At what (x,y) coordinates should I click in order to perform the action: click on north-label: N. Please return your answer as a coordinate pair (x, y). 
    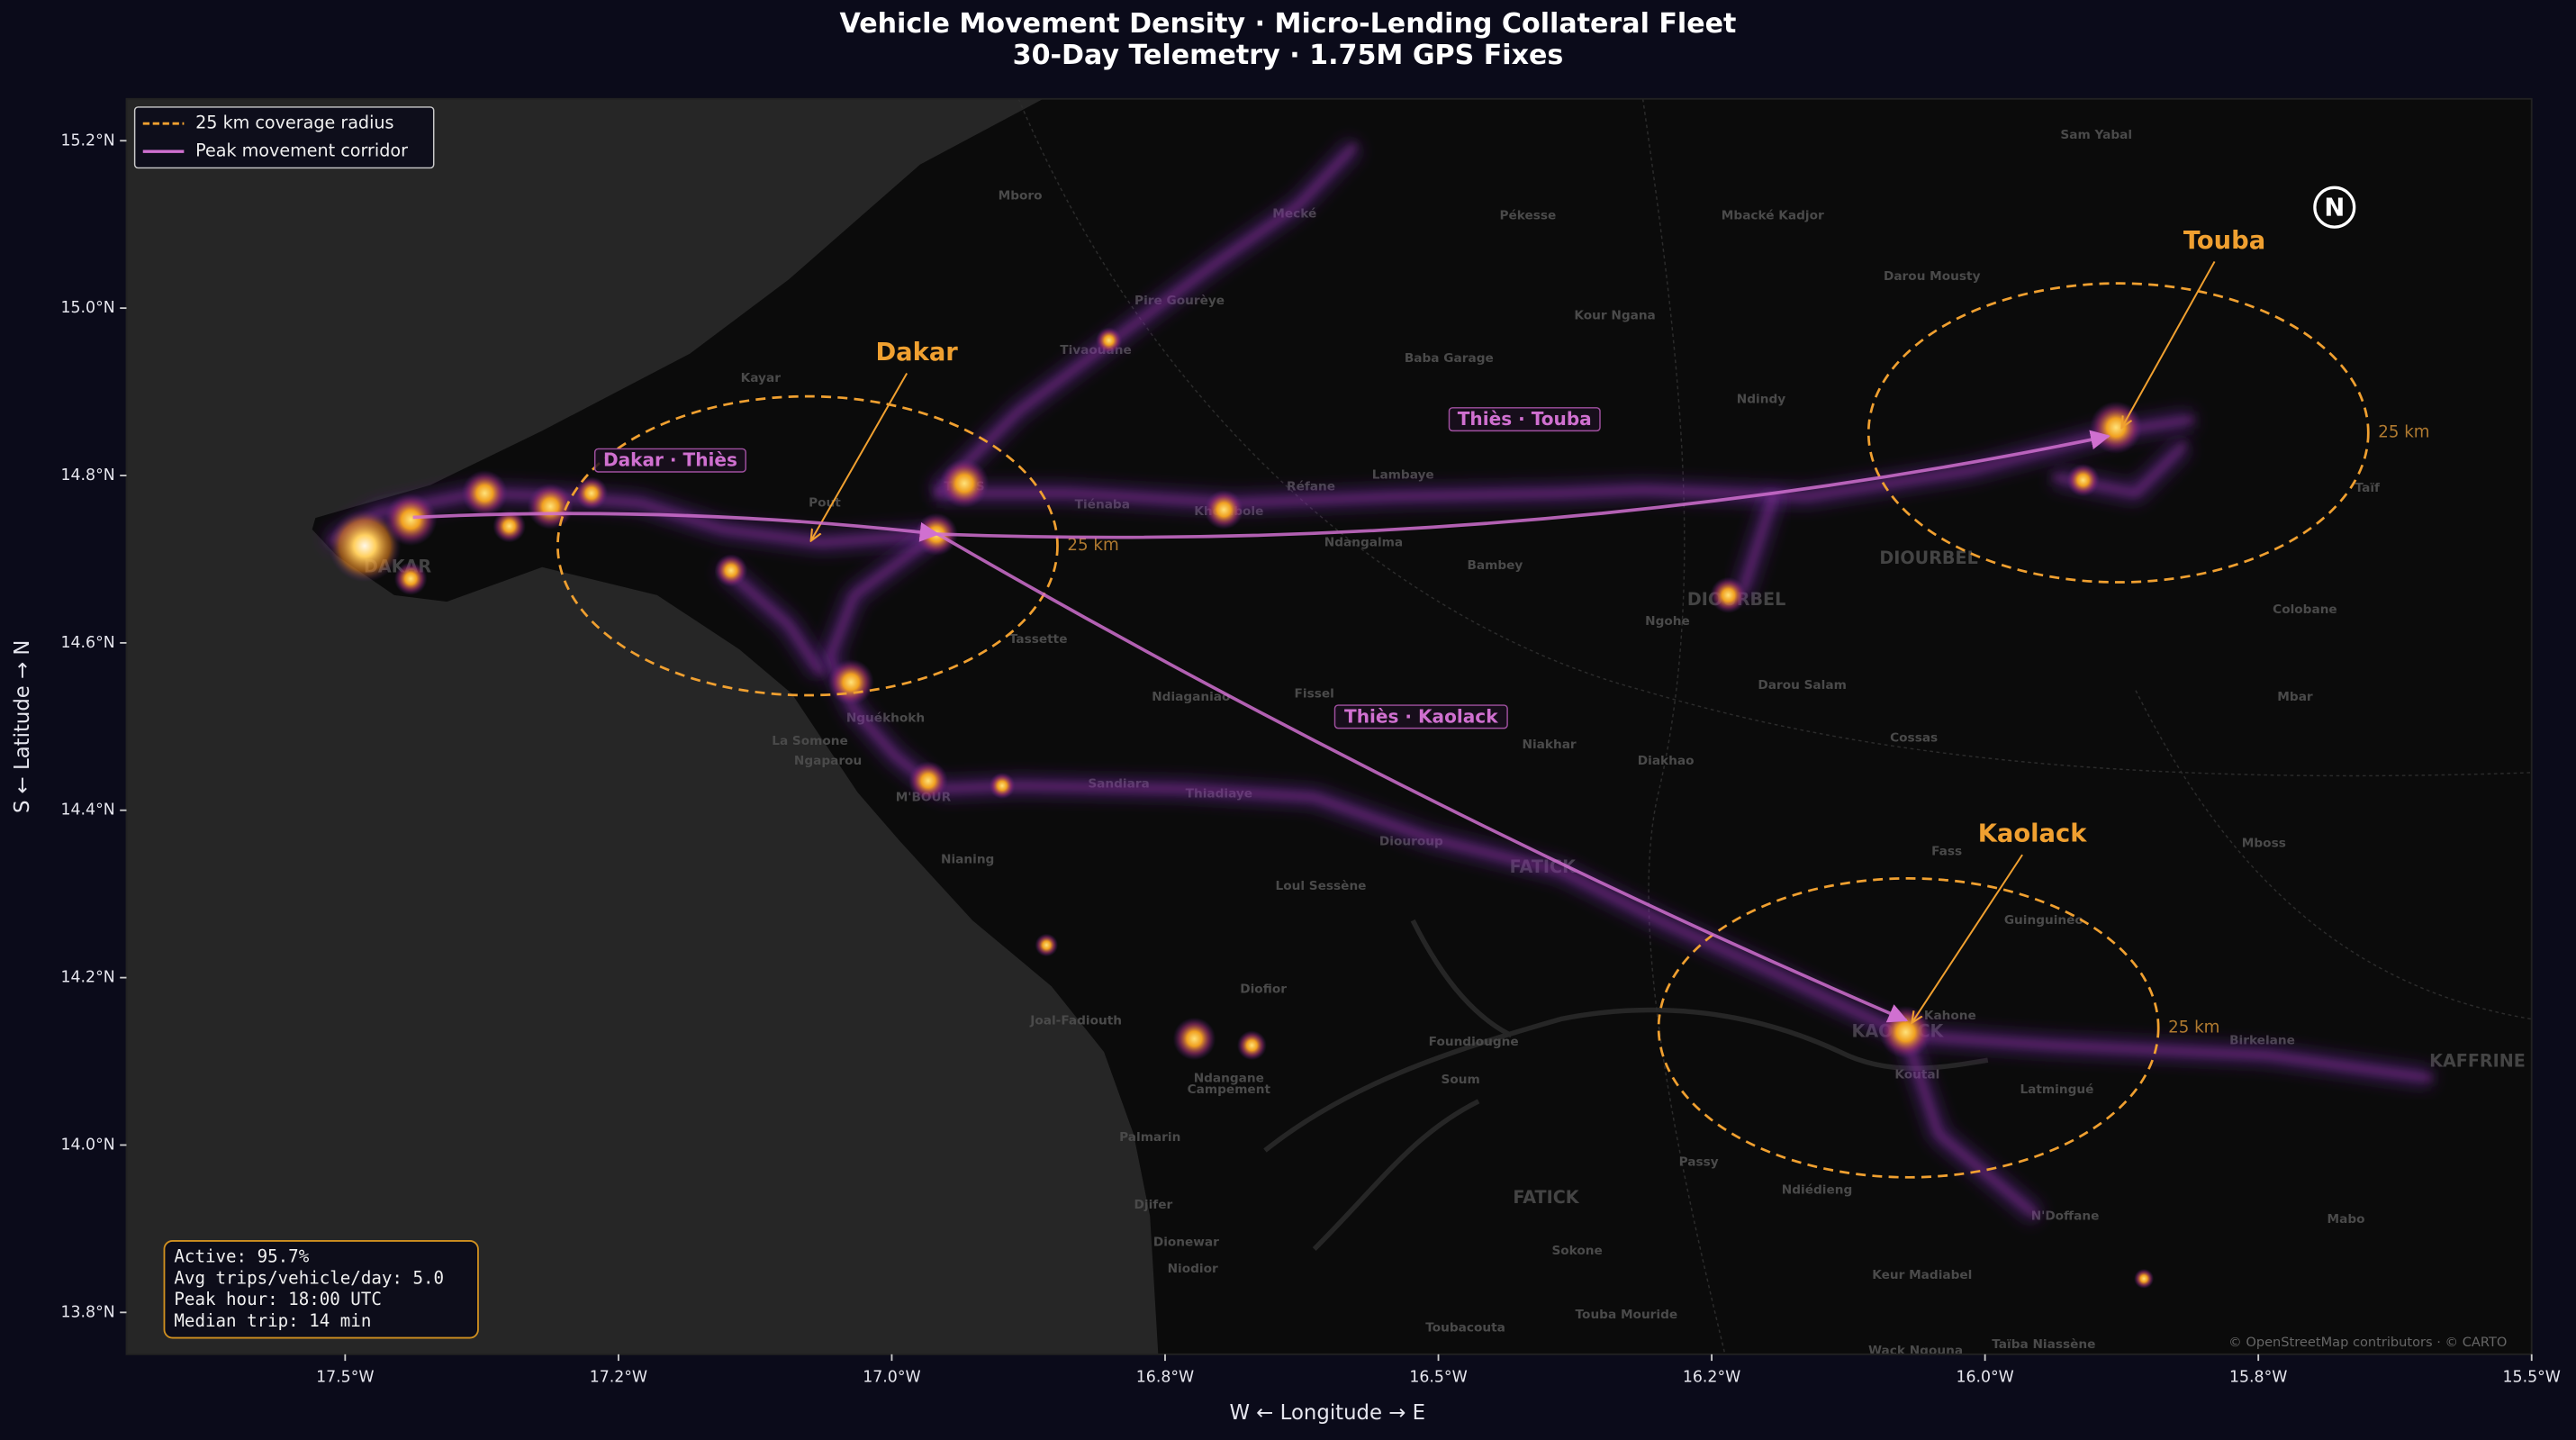
    Looking at the image, I should click on (2334, 208).